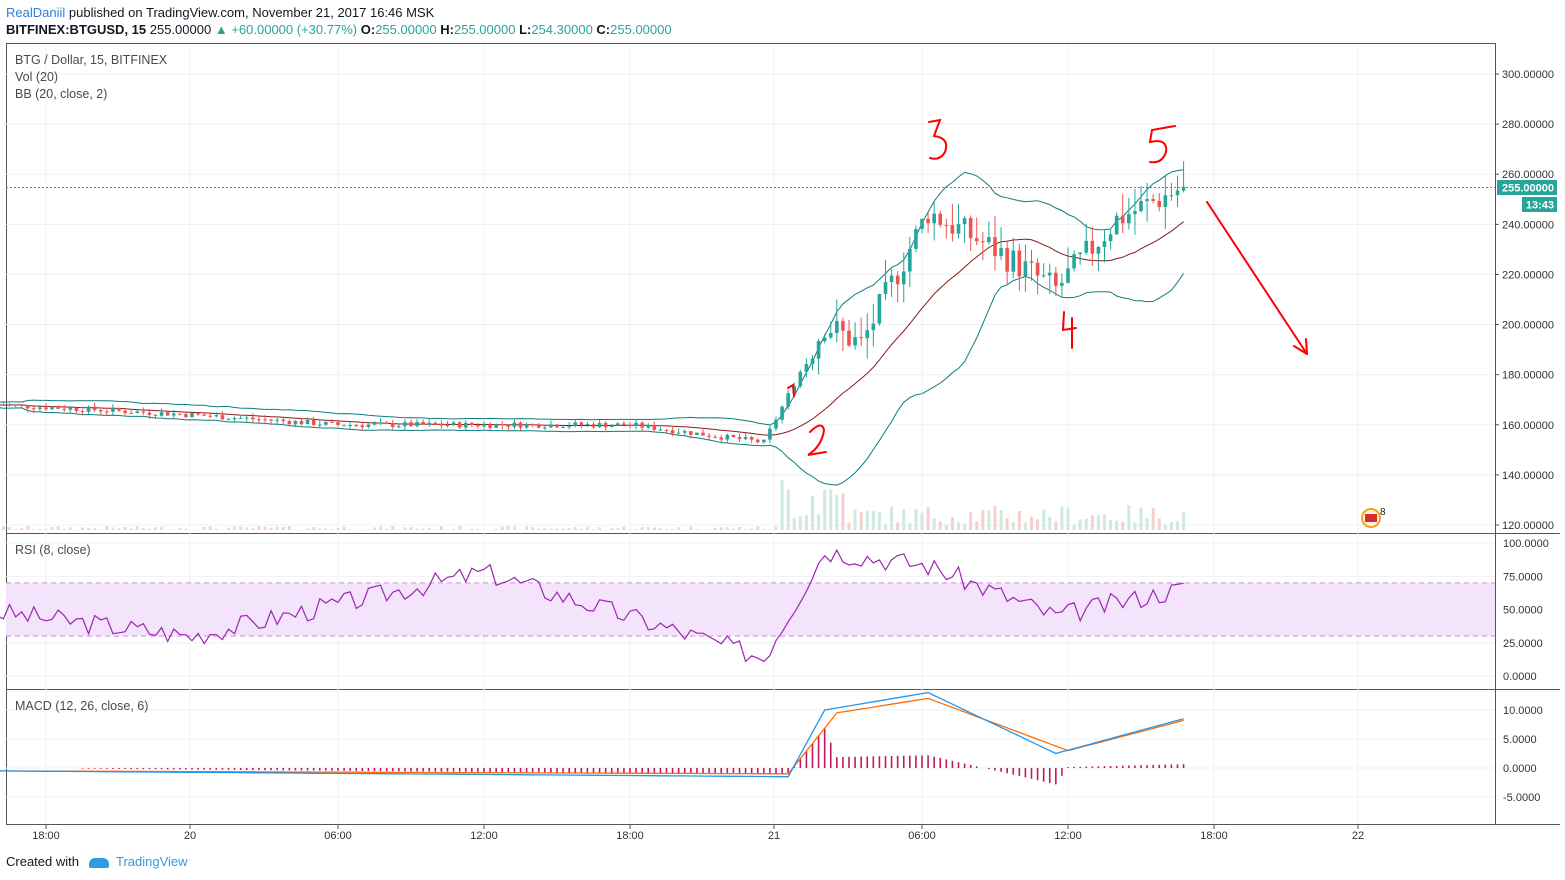 This screenshot has height=880, width=1565. I want to click on symbol-label: BITFINEX:BTGUSD, 15, so click(76, 29).